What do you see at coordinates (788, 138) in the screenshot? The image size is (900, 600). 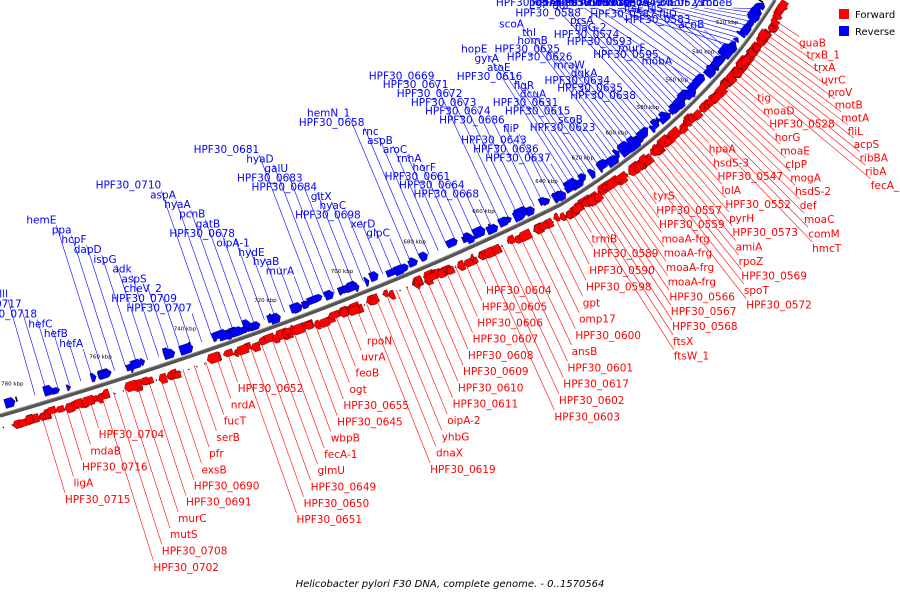 I see `forward-gene-label: horG` at bounding box center [788, 138].